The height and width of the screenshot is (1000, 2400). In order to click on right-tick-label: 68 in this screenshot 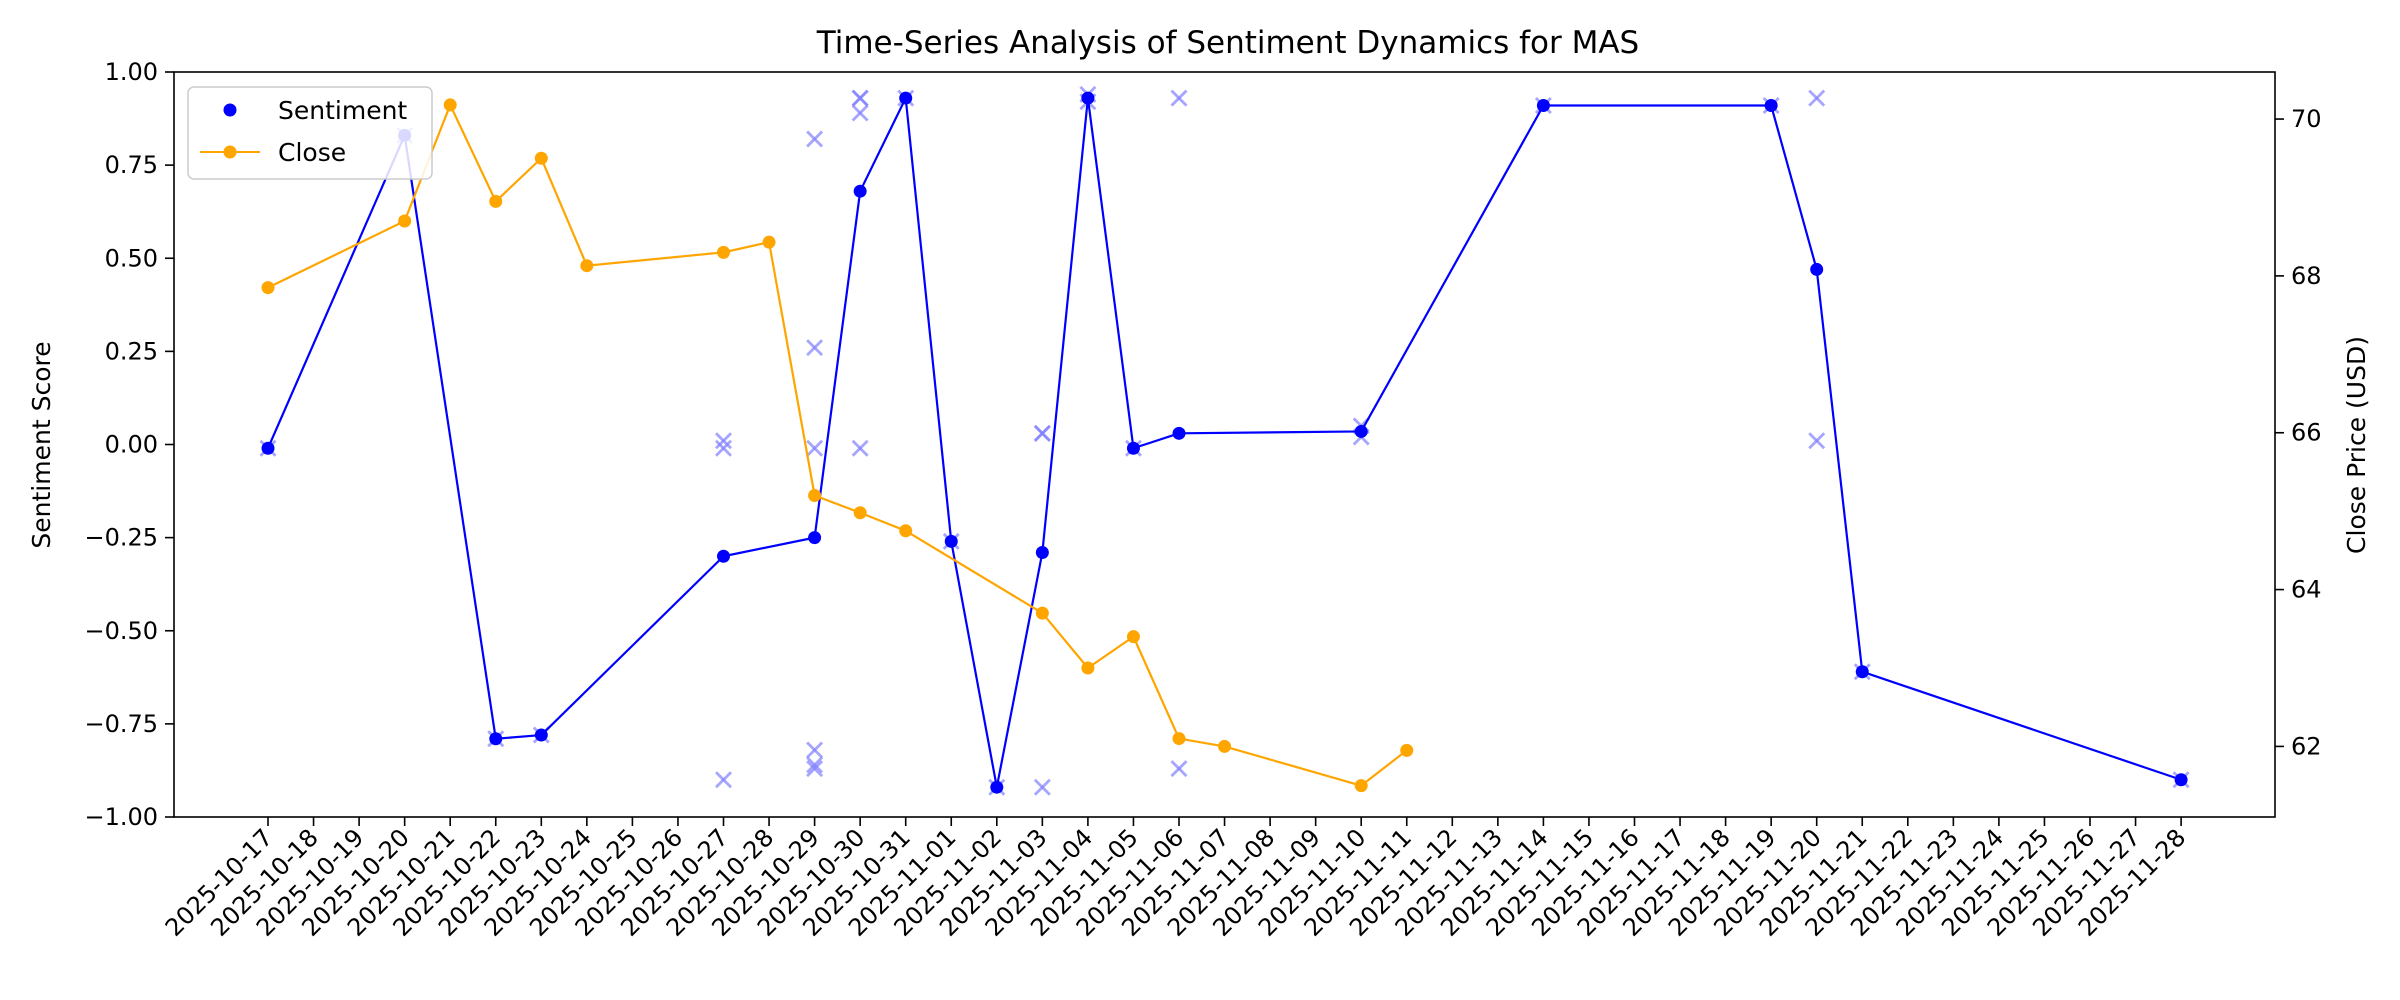, I will do `click(2306, 276)`.